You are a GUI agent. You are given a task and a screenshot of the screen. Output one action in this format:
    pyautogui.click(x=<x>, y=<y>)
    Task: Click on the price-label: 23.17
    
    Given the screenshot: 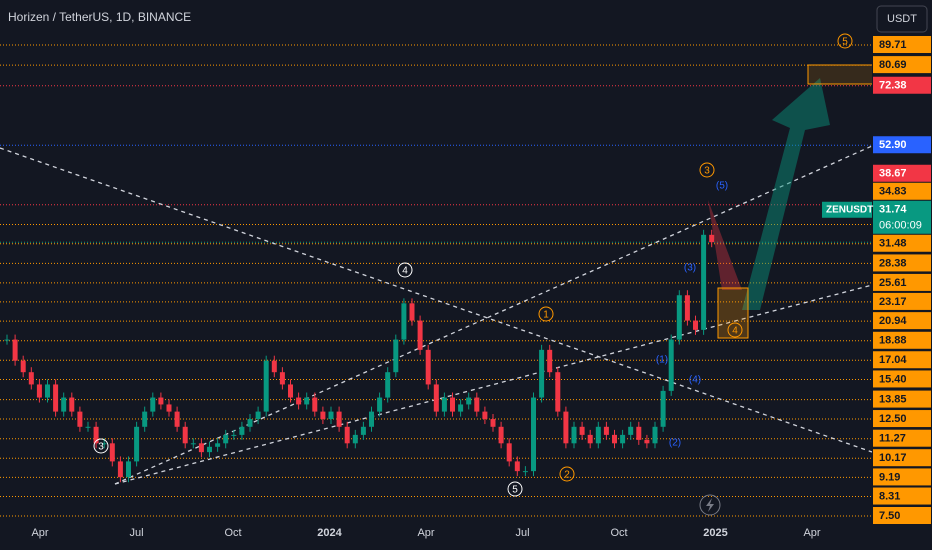 What is the action you would take?
    pyautogui.click(x=893, y=302)
    